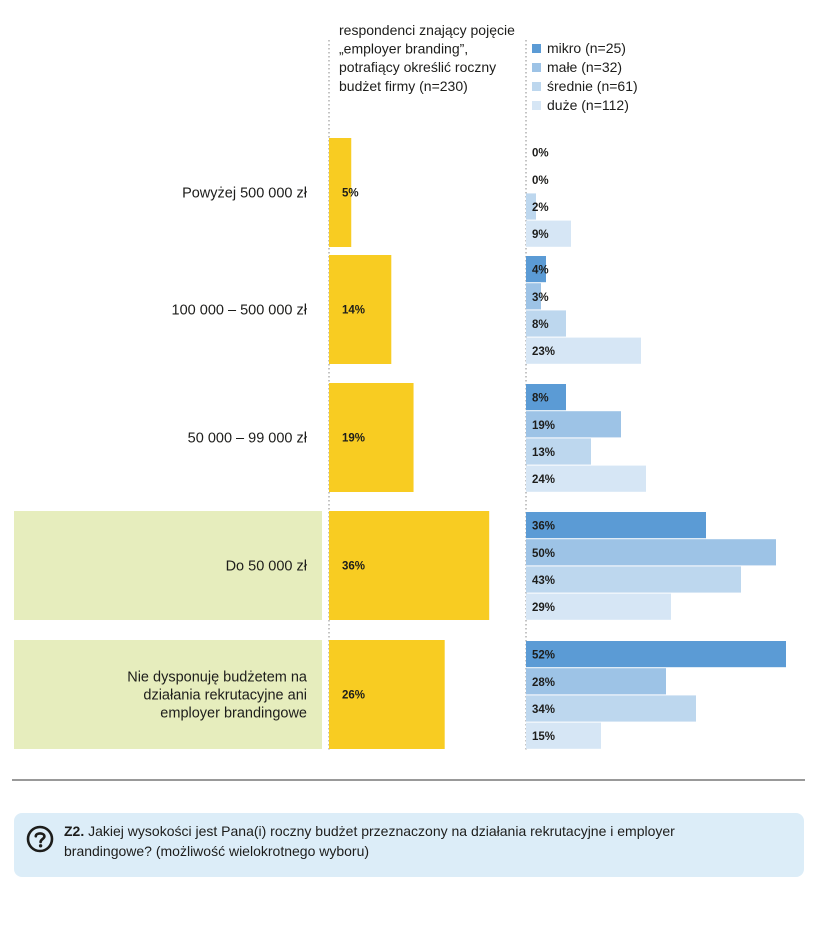 This screenshot has height=942, width=832. What do you see at coordinates (540, 208) in the screenshot?
I see `segment-bar-label: 2%` at bounding box center [540, 208].